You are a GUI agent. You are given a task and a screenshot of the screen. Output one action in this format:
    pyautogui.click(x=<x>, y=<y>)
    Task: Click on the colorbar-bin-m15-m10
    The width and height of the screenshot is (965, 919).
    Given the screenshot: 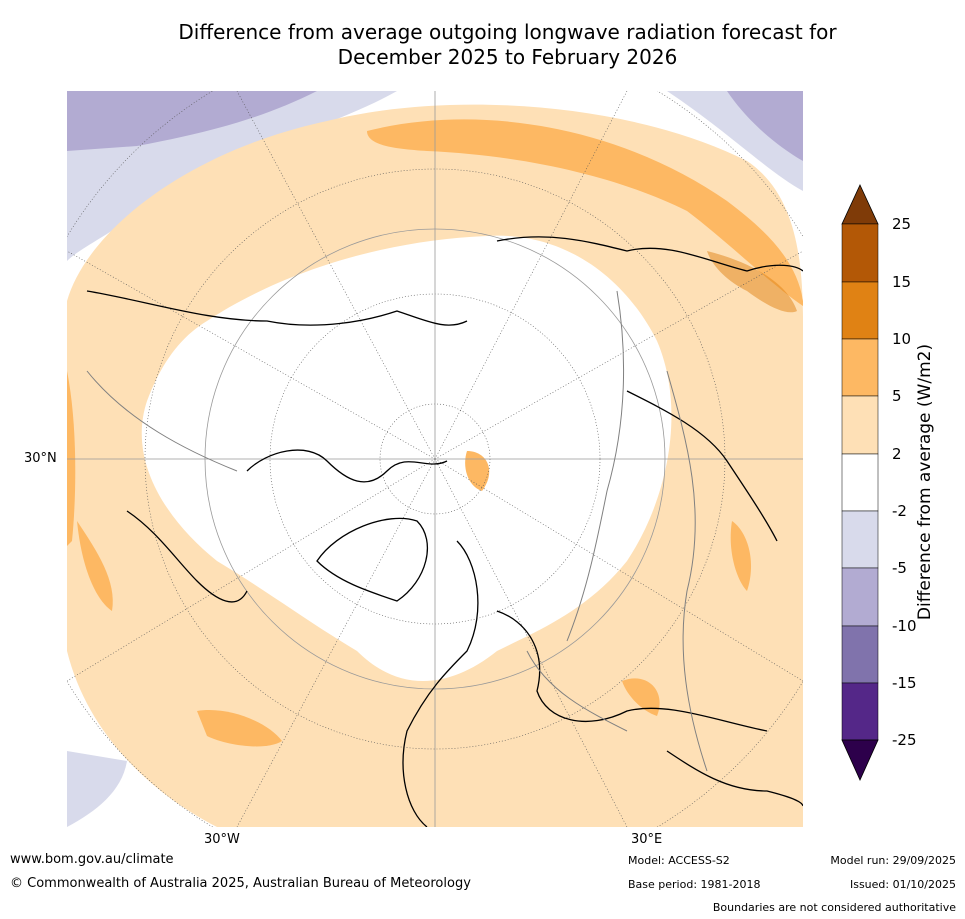 What is the action you would take?
    pyautogui.click(x=860, y=654)
    